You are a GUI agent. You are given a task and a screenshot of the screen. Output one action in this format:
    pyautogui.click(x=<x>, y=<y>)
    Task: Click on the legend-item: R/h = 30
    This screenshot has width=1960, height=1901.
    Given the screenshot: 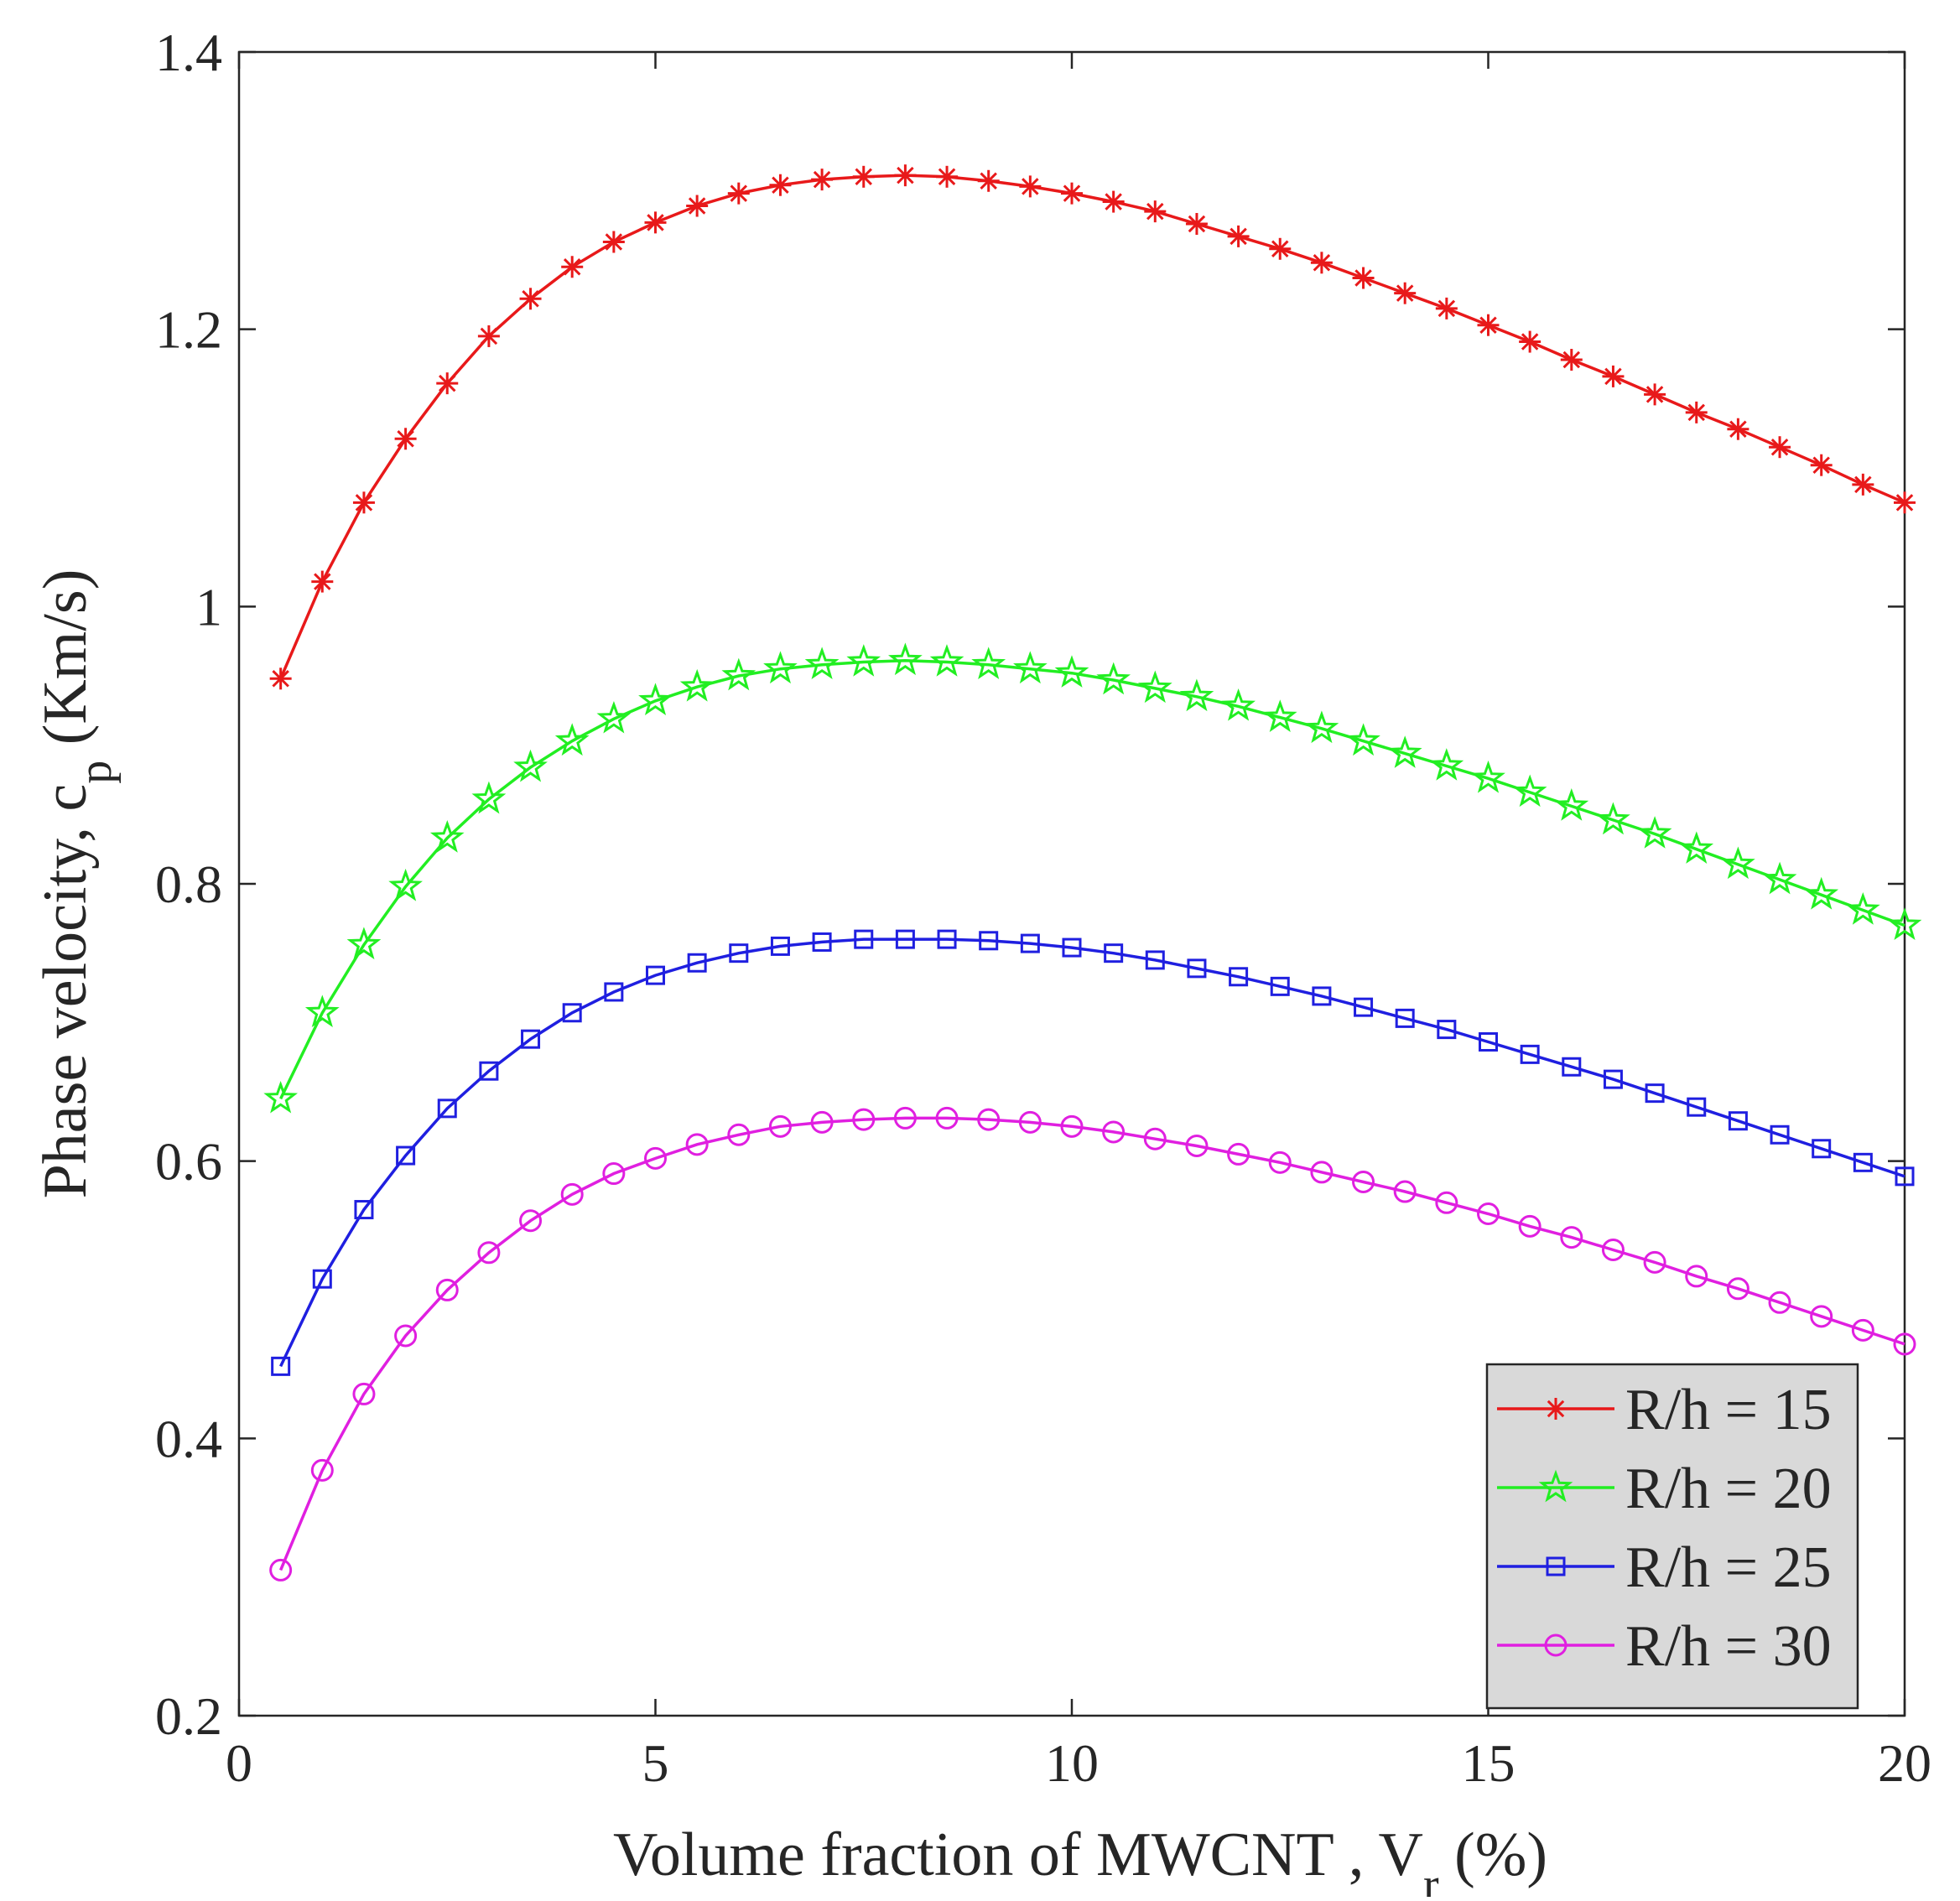 What is the action you would take?
    pyautogui.click(x=1664, y=1647)
    